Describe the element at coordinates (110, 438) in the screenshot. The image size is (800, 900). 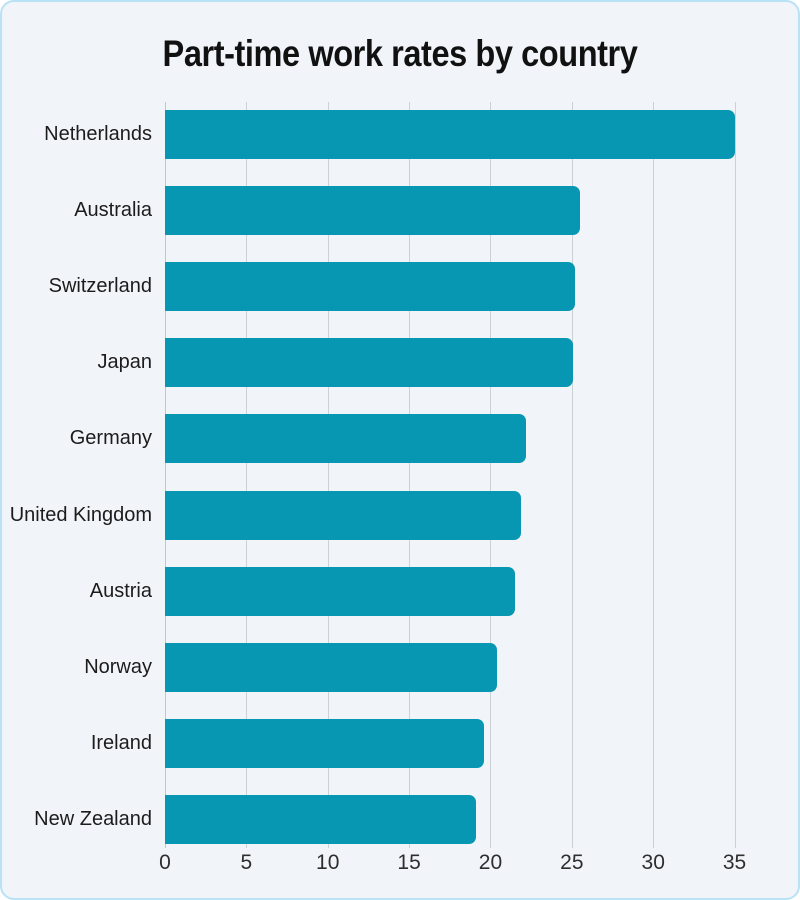
I see `country-label: Germany` at that location.